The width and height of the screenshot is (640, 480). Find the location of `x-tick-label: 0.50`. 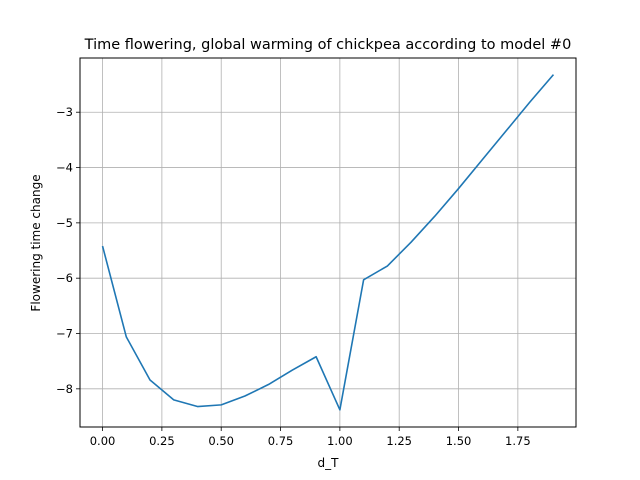

x-tick-label: 0.50 is located at coordinates (221, 441).